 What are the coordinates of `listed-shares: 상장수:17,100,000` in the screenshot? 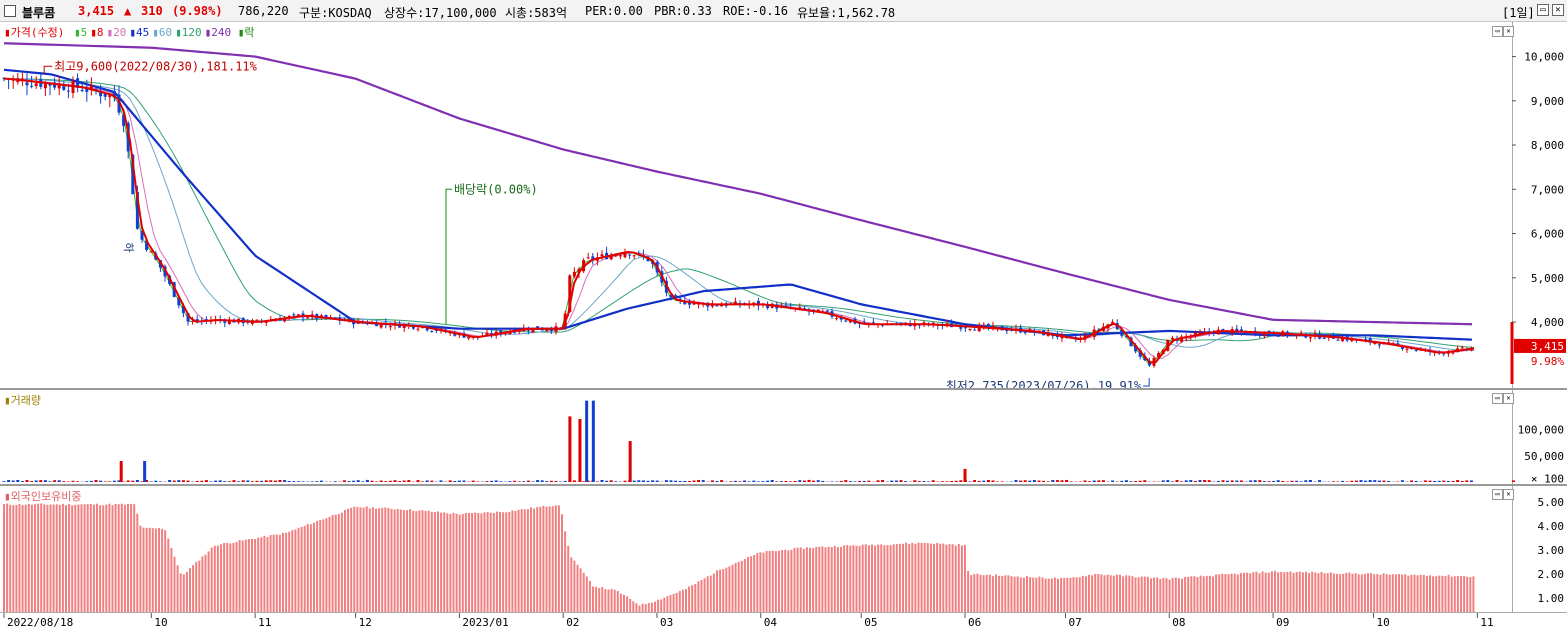 It's located at (440, 12).